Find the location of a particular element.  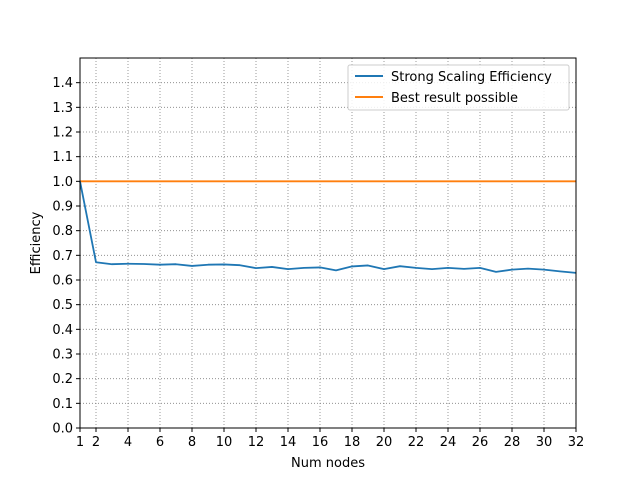

x-tick-label: 24 is located at coordinates (448, 442).